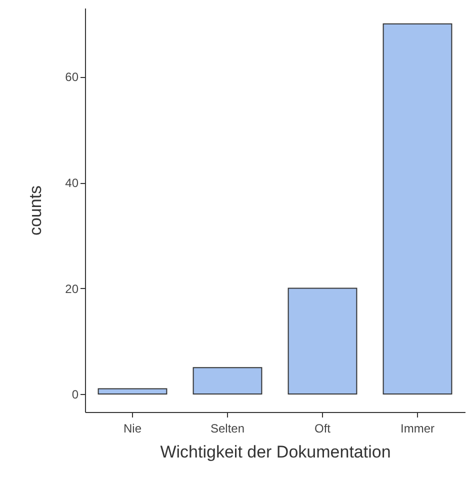  Describe the element at coordinates (227, 429) in the screenshot. I see `x-tick-label: Selten` at that location.